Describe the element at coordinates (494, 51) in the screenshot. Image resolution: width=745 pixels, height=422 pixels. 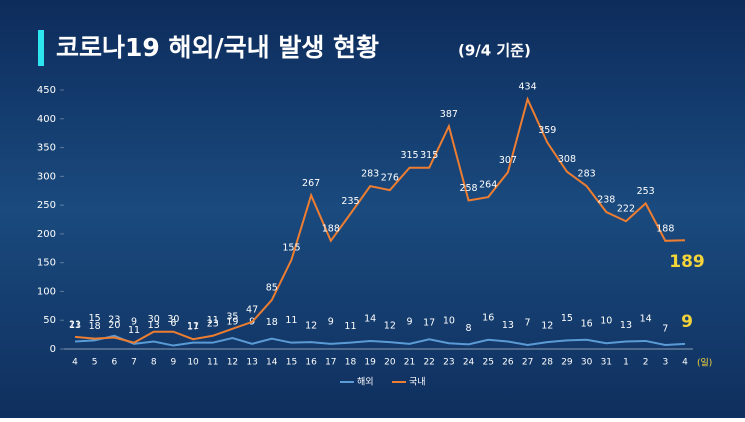
I see `chart-subtitle: (9/4 기준)` at that location.